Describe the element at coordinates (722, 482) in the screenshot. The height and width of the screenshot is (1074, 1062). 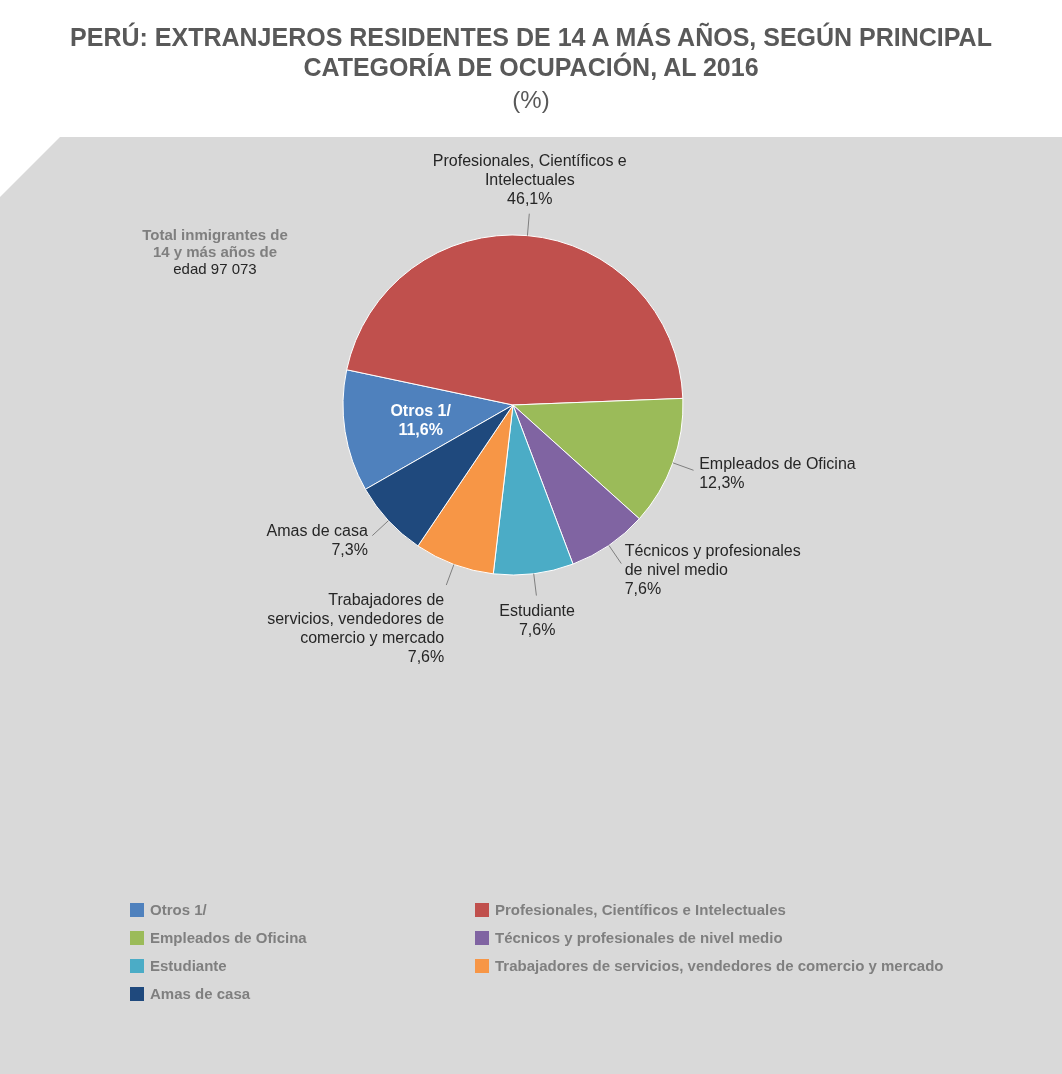
I see `data-label: 12,3%` at that location.